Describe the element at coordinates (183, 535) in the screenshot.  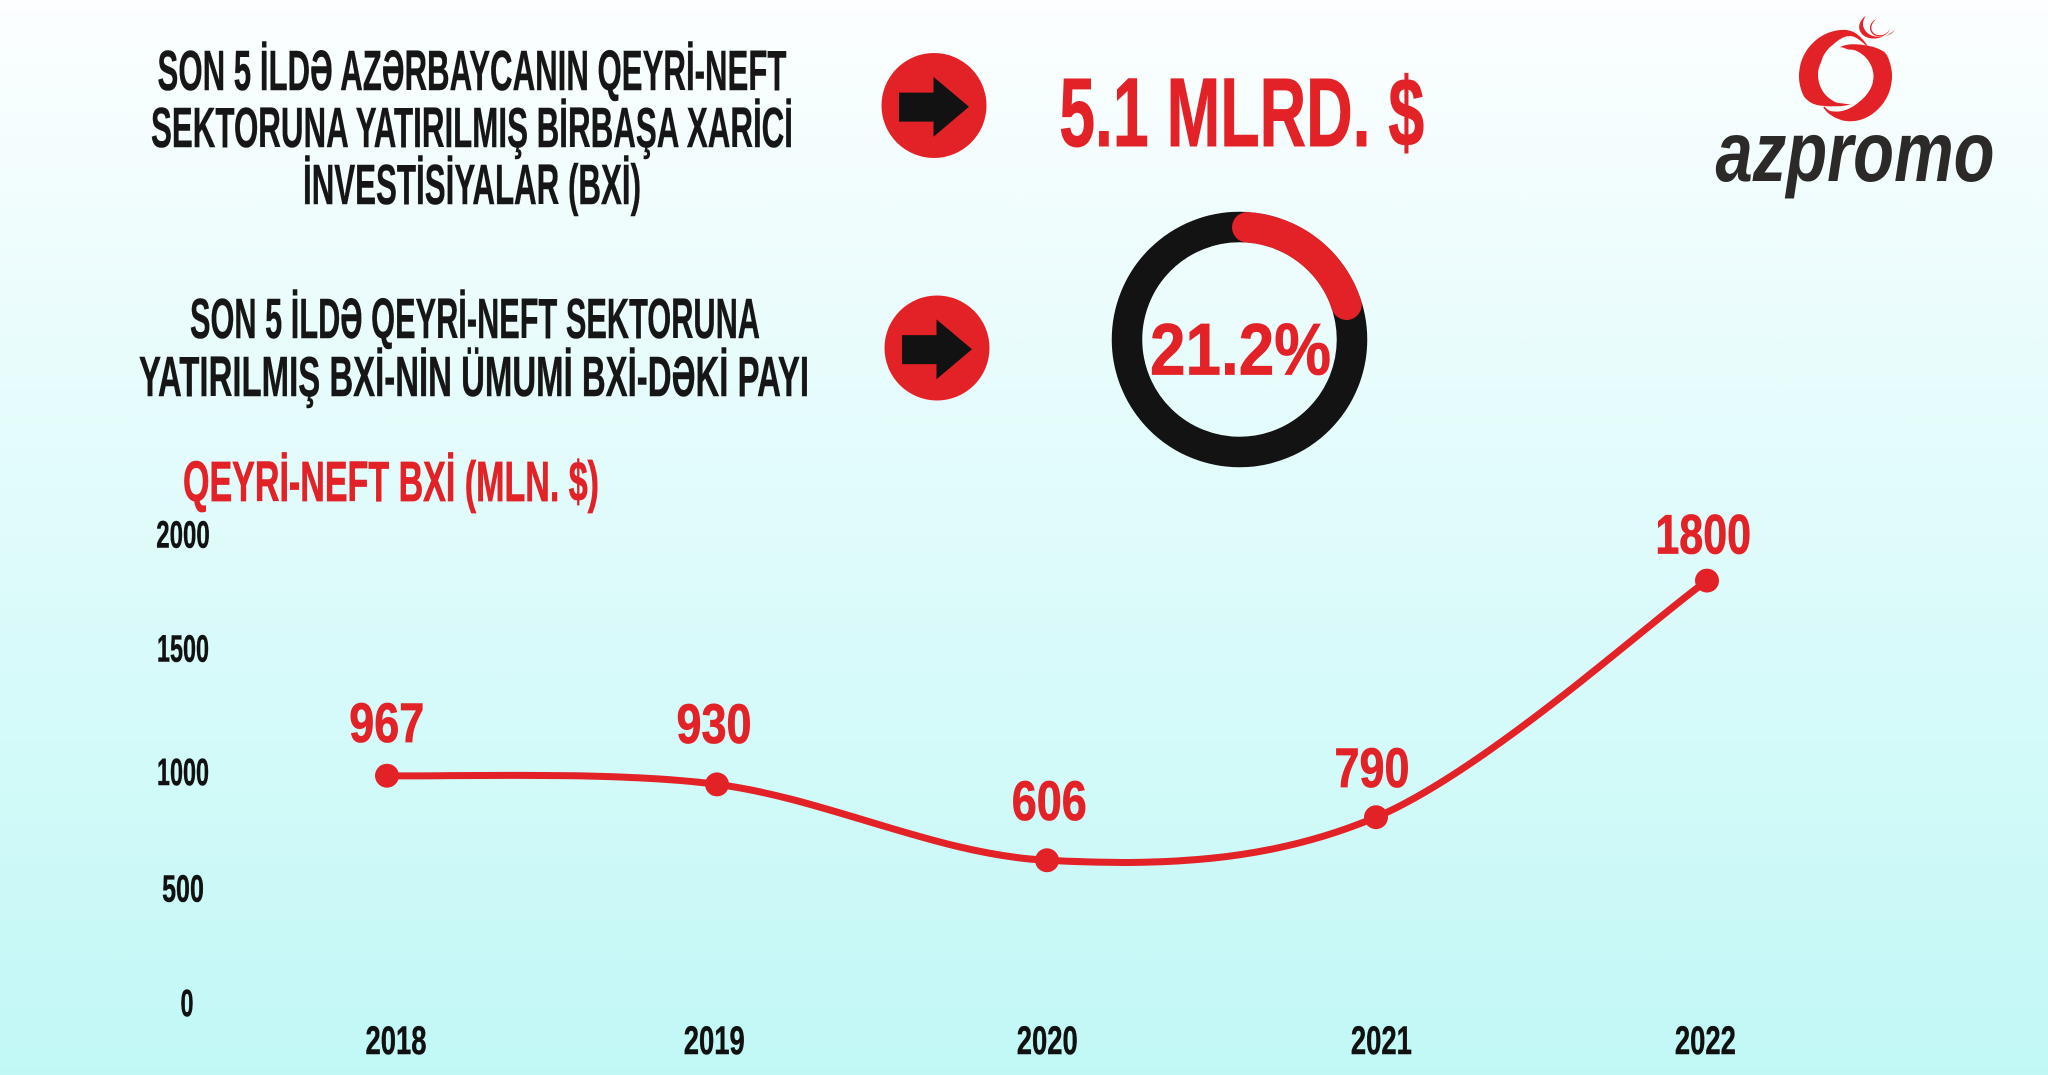
I see `svg-text: 2000` at that location.